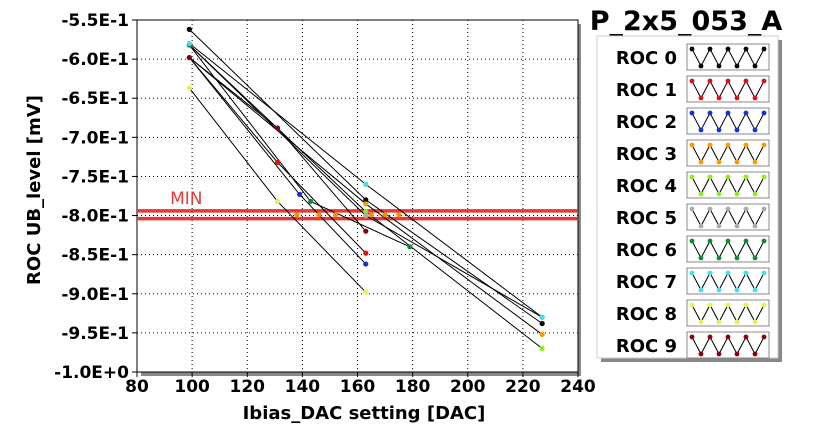  What do you see at coordinates (523, 387) in the screenshot?
I see `x-tick-label: 220` at bounding box center [523, 387].